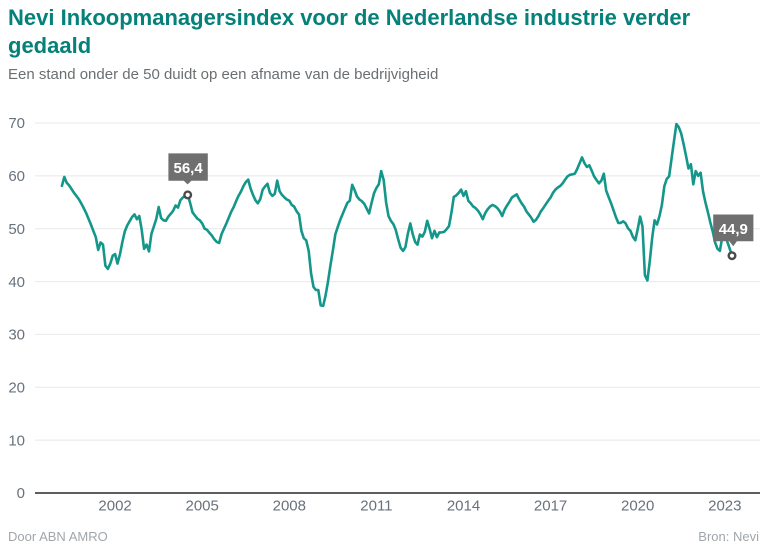 The image size is (776, 555). I want to click on svg-text: 40, so click(16, 282).